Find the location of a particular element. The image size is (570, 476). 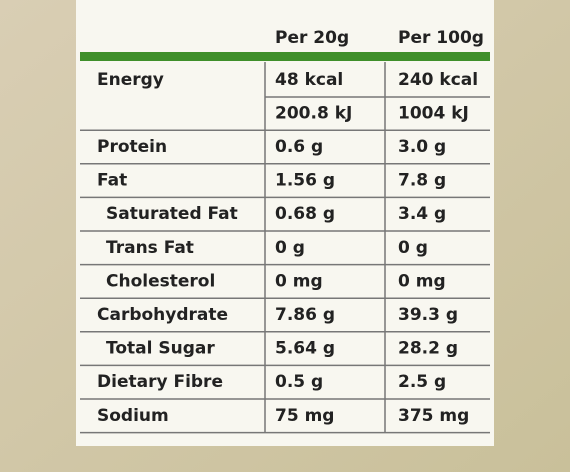

header-rule is located at coordinates (285, 56).